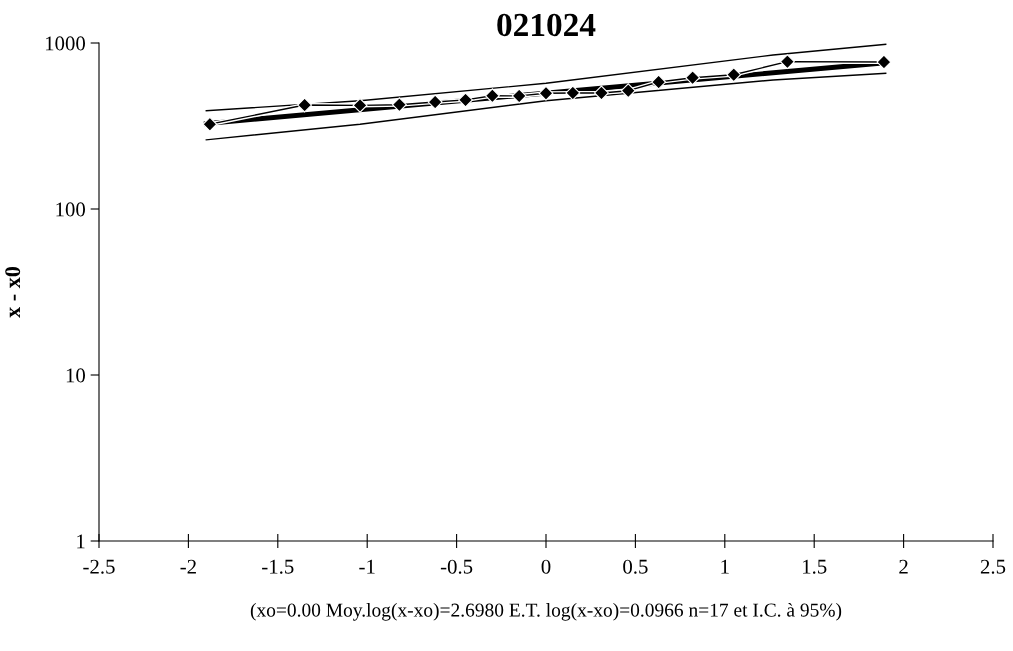  Describe the element at coordinates (367, 566) in the screenshot. I see `x-tick-label: -1` at that location.